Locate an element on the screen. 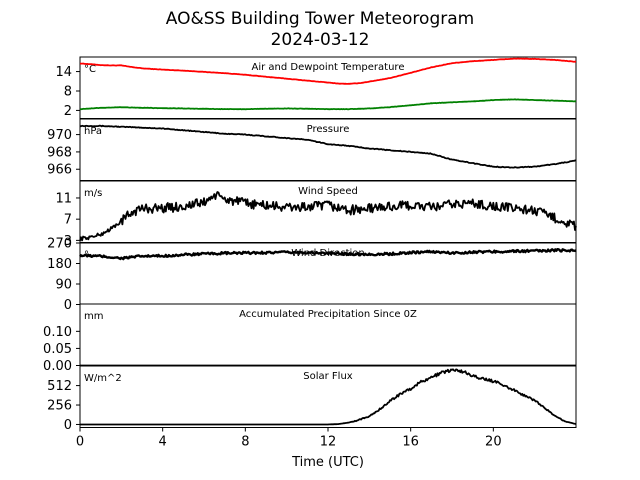 This screenshot has height=480, width=640. y-tick-label: 270 is located at coordinates (59, 244).